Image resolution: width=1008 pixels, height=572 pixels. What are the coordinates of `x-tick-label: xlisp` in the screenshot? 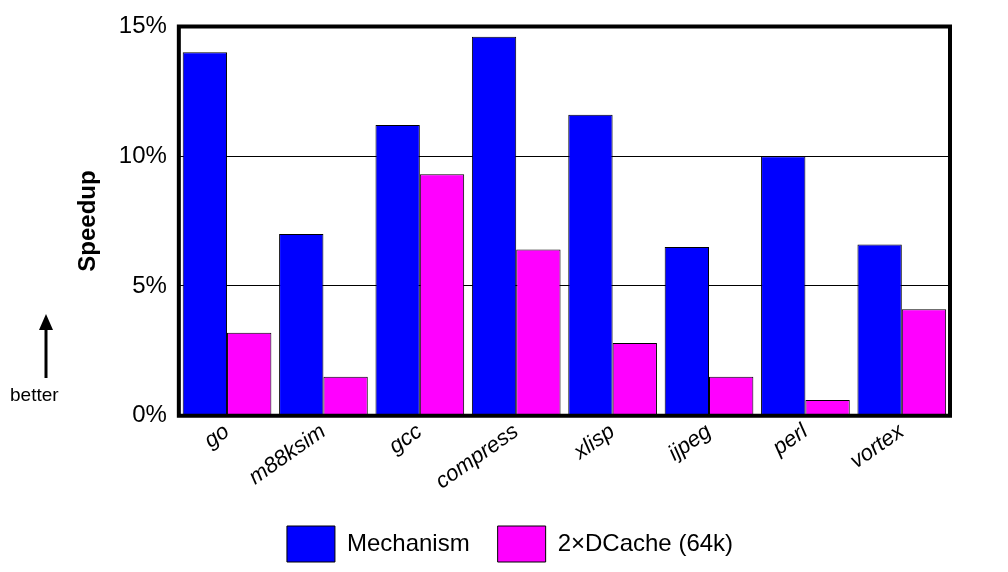 It's located at (593, 441).